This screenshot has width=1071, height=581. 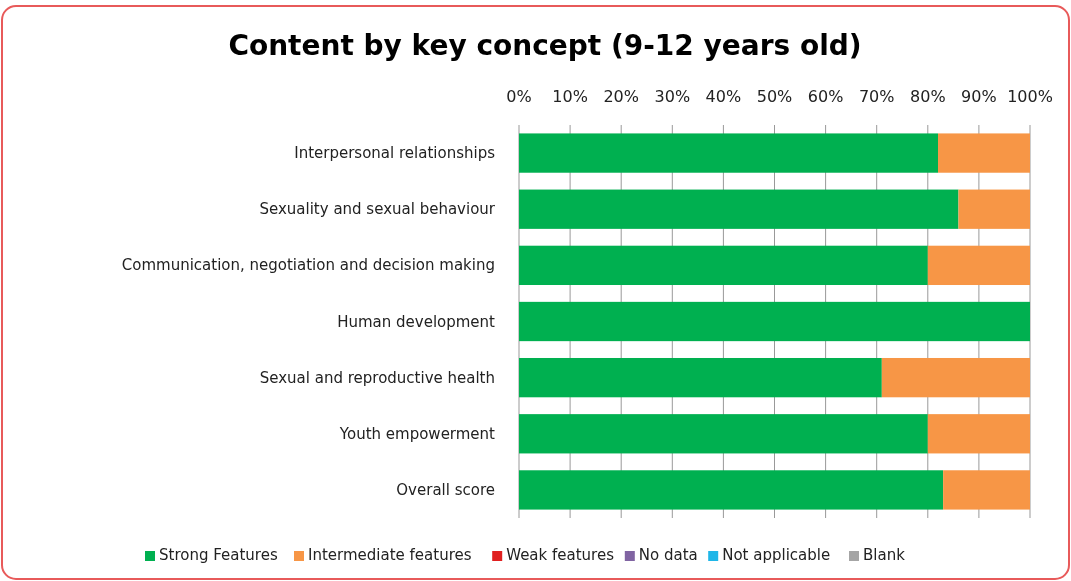 What do you see at coordinates (545, 45) in the screenshot?
I see `chart-title: Content by key concept (9-12 years old)` at bounding box center [545, 45].